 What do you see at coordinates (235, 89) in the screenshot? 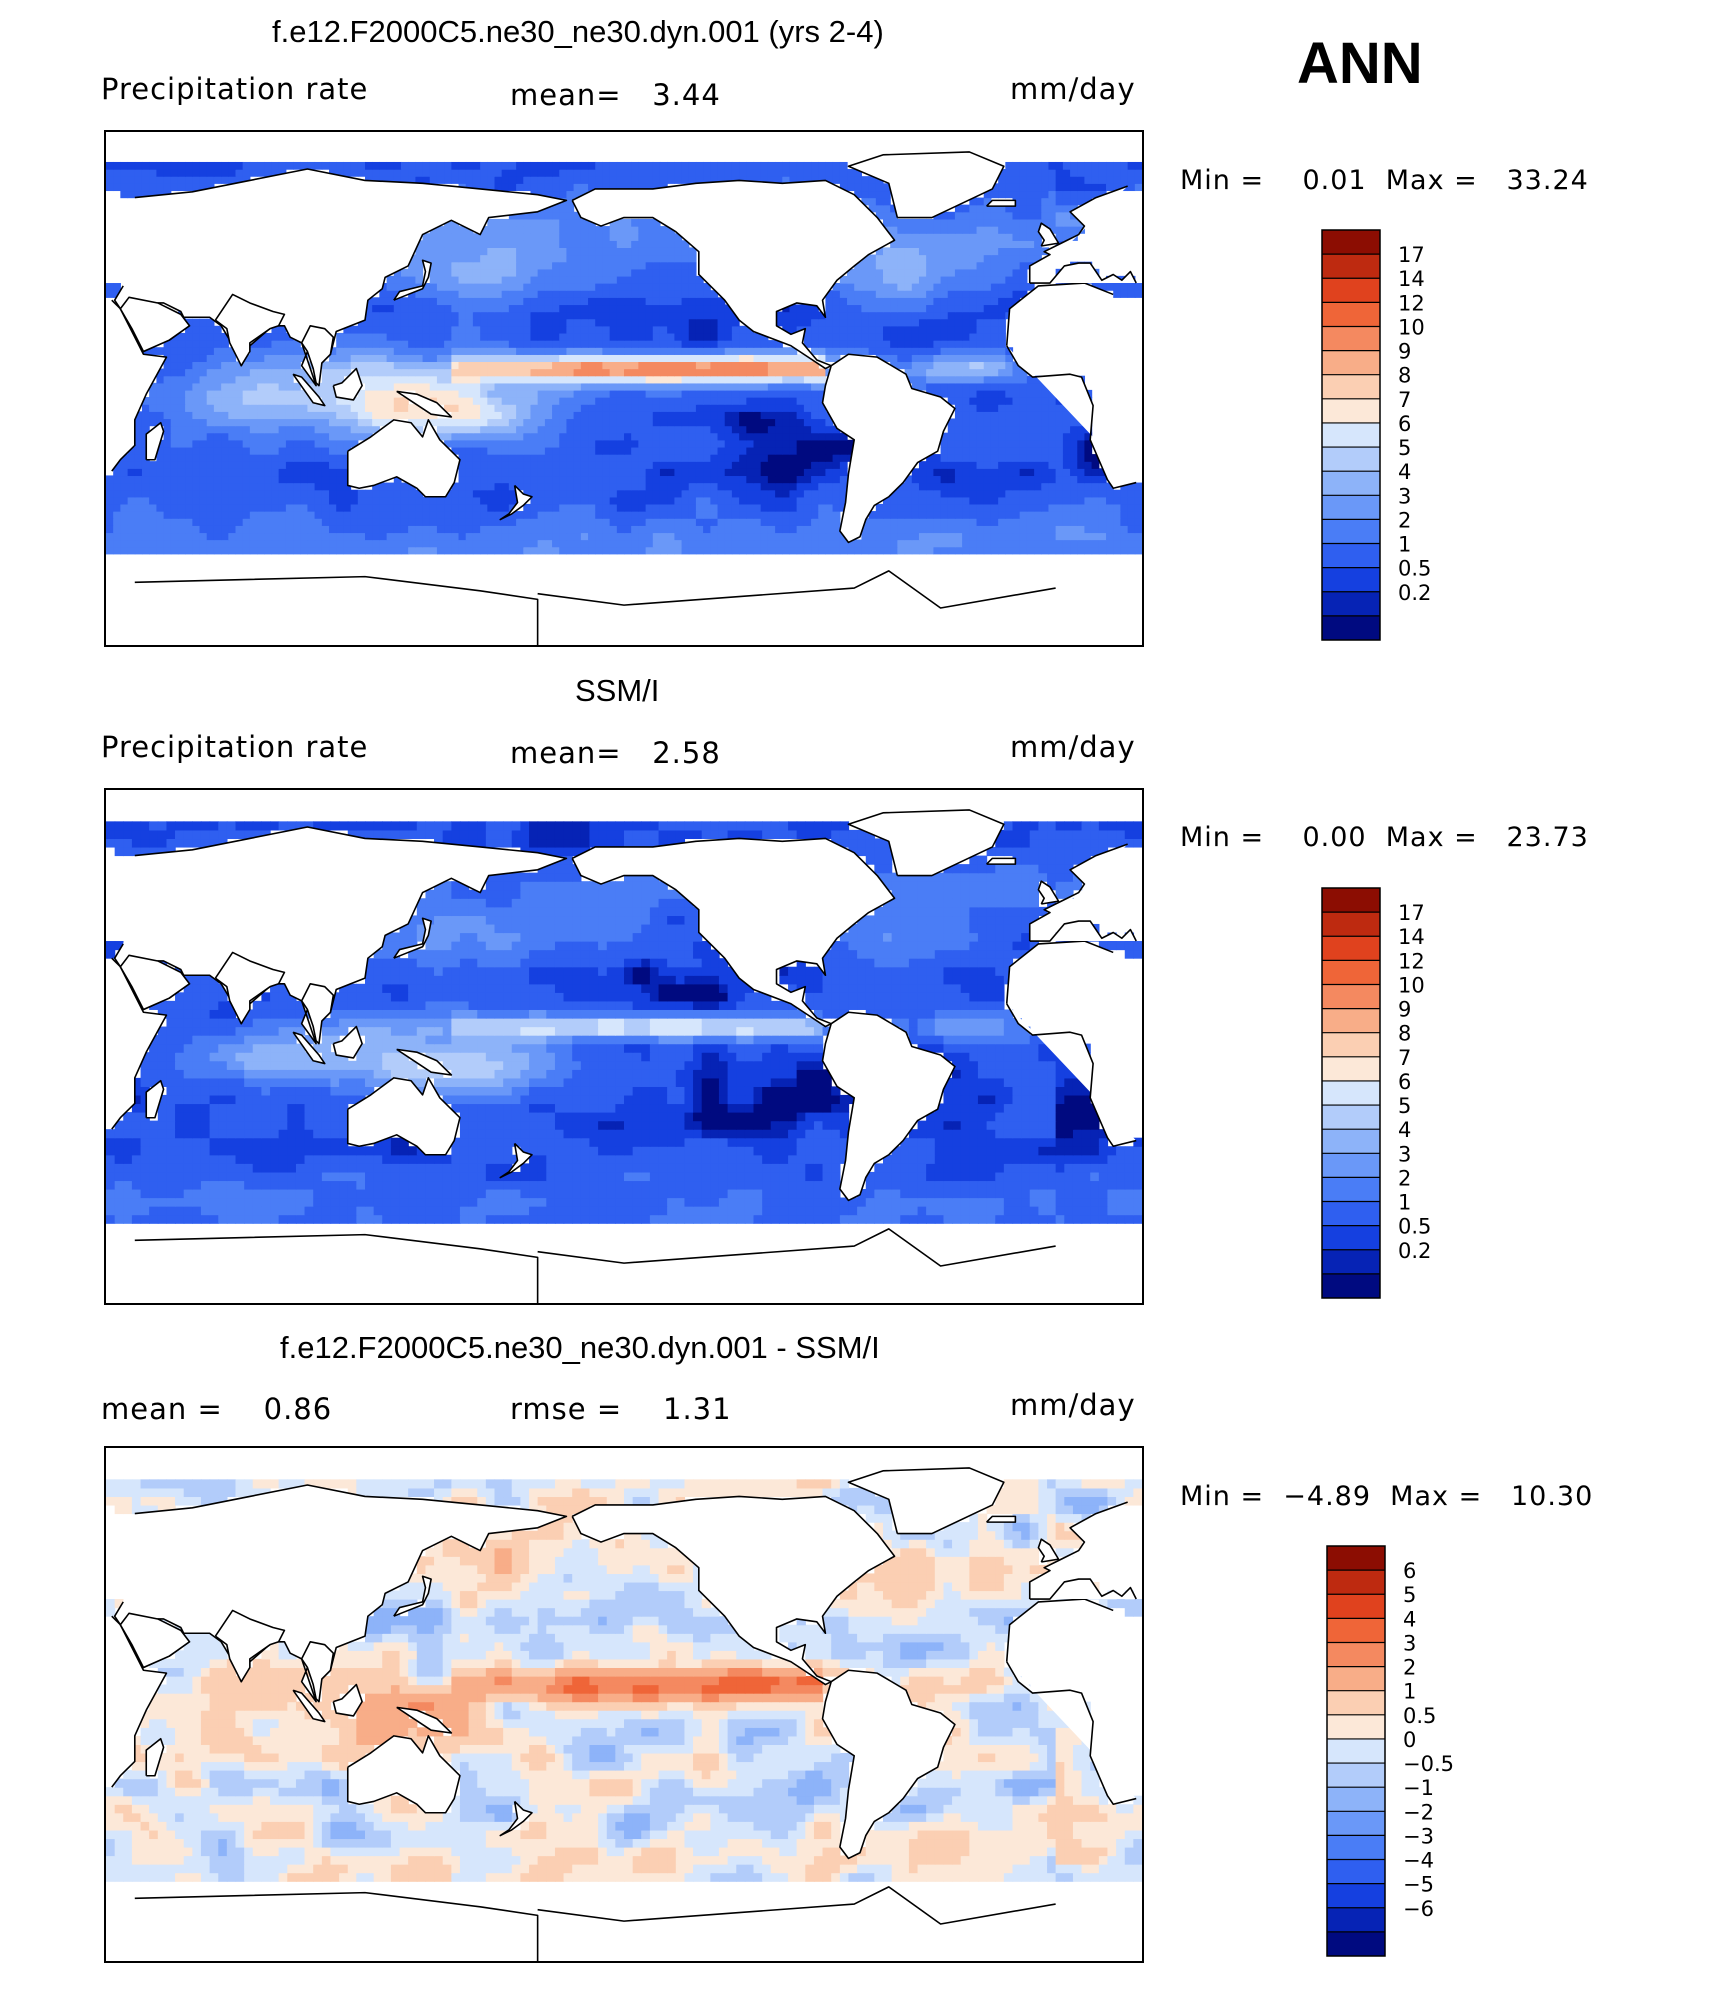
I see `panel1-variable-label: Precipitation rate` at bounding box center [235, 89].